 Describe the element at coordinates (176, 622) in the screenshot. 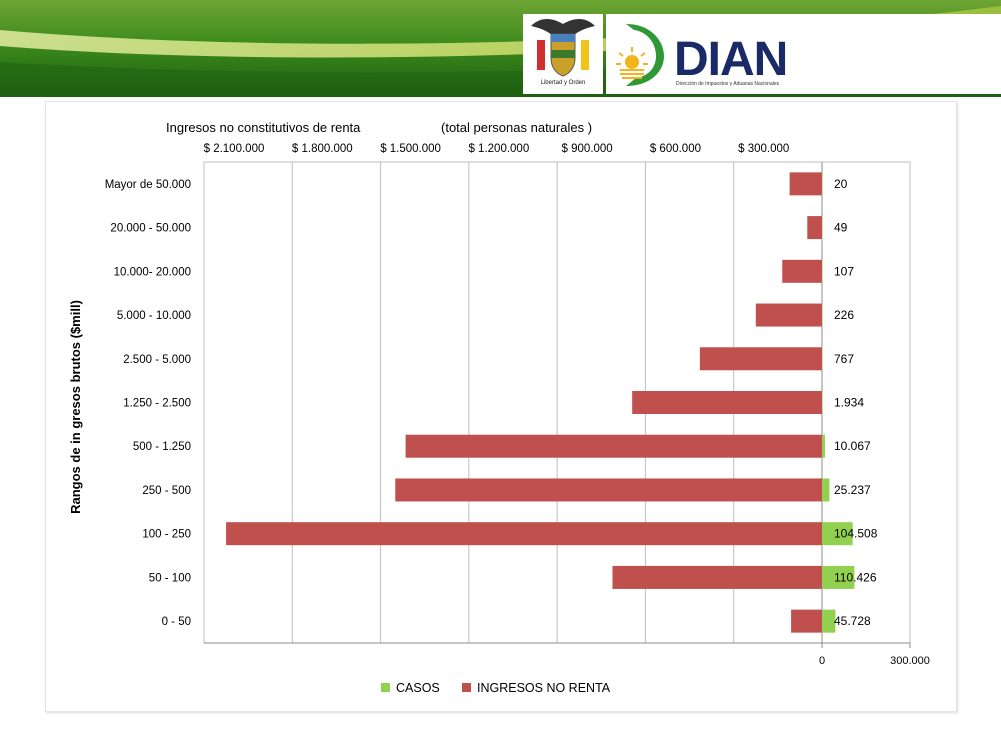

I see `category-label: 0 - 50` at that location.